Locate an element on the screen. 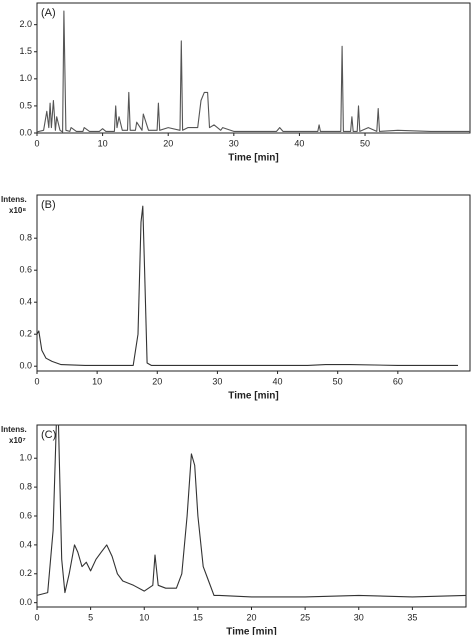  x-tick-label: 5 is located at coordinates (90, 617).